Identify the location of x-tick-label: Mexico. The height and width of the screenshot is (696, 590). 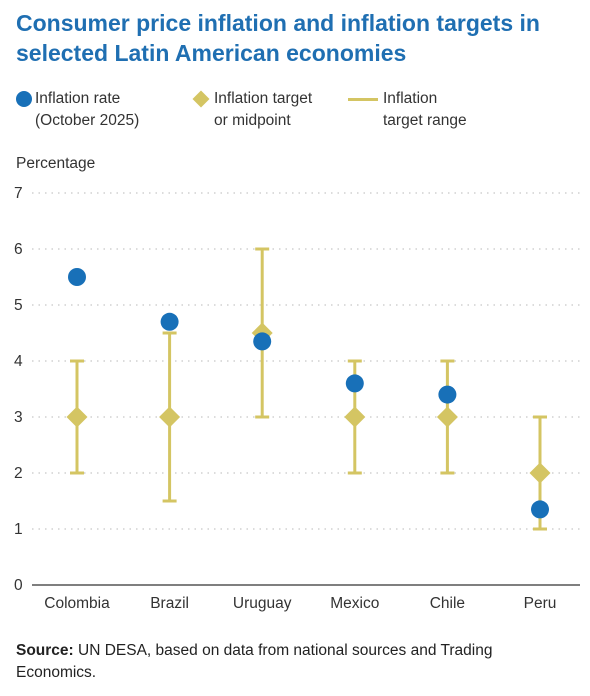
(354, 603).